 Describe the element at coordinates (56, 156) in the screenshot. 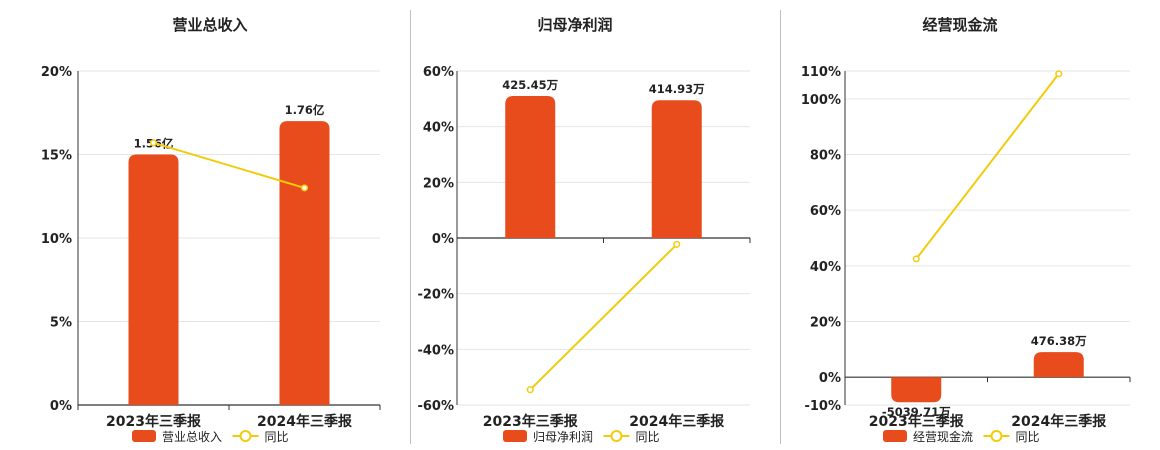

I see `y-tick-label: 15%` at that location.